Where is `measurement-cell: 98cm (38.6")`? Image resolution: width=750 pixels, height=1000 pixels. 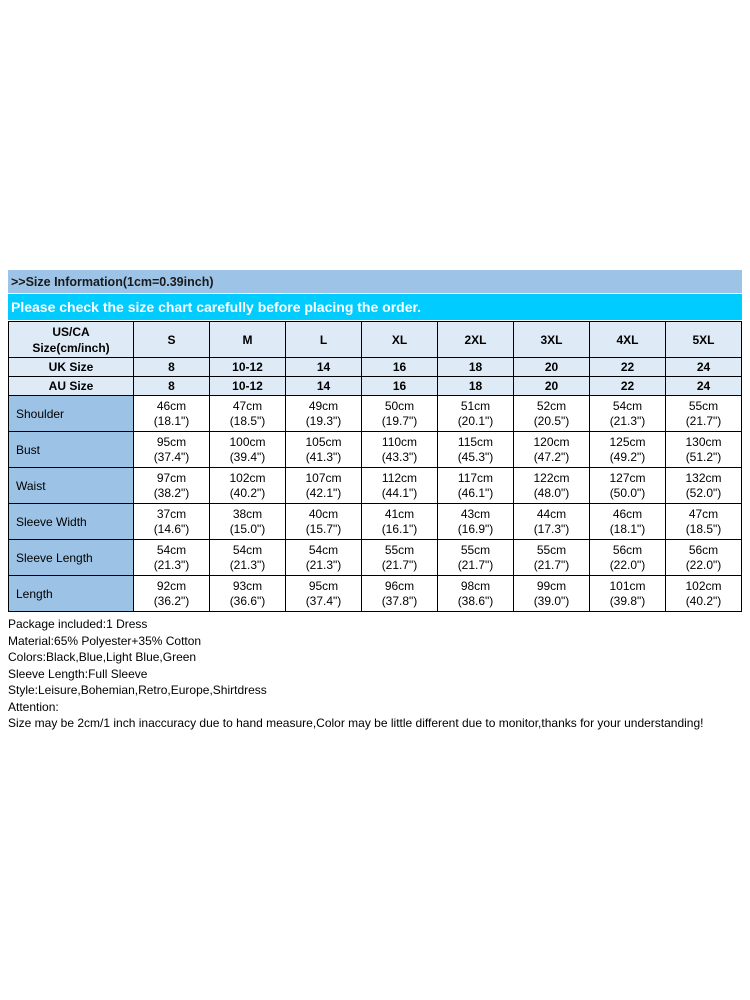
measurement-cell: 98cm (38.6") is located at coordinates (475, 593).